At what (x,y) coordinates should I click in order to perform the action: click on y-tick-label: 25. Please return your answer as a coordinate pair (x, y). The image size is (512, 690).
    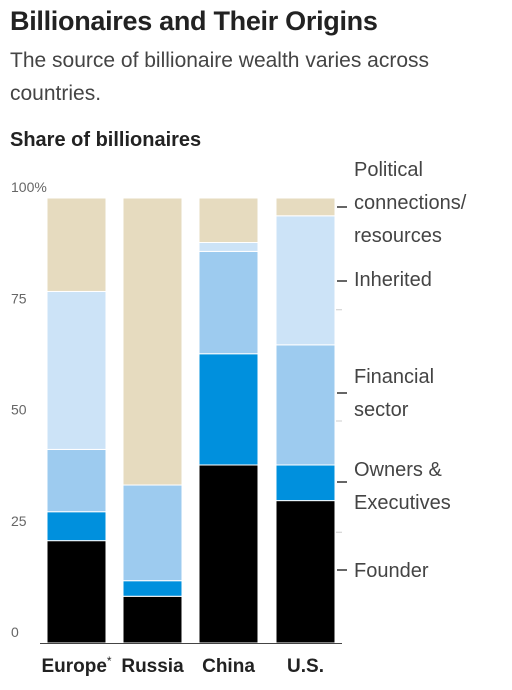
    Looking at the image, I should click on (19, 521).